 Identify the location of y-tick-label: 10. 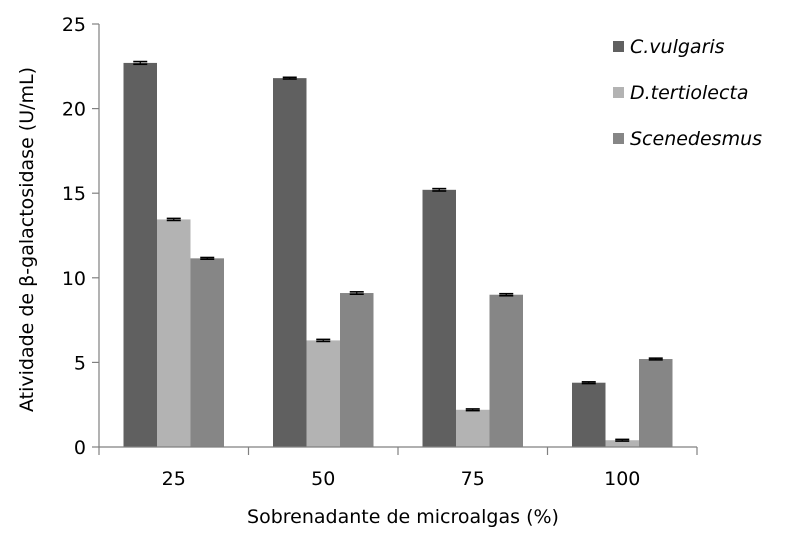
(74, 279).